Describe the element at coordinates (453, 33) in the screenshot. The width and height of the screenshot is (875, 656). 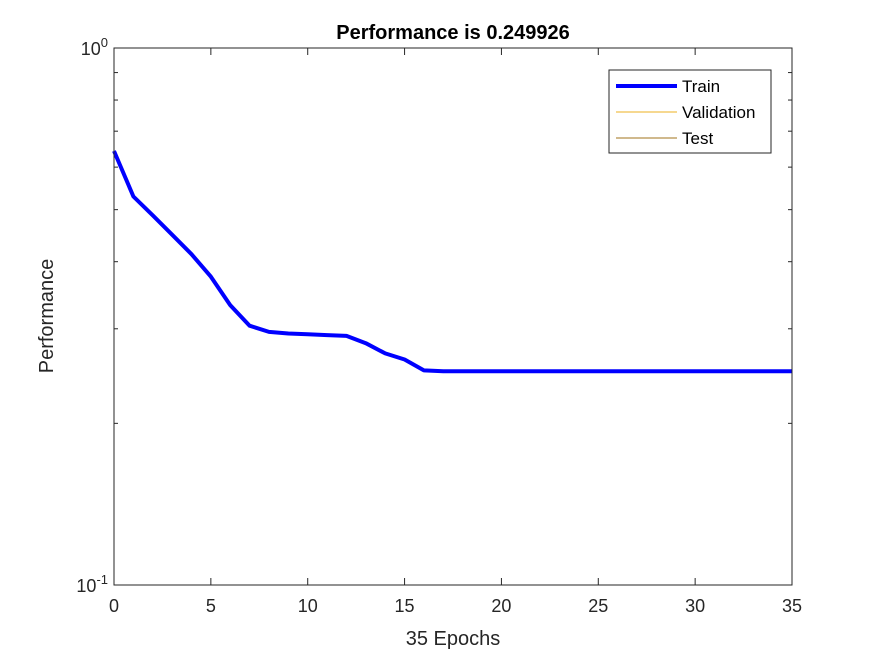
I see `chart-title: Performance is 0.249926` at that location.